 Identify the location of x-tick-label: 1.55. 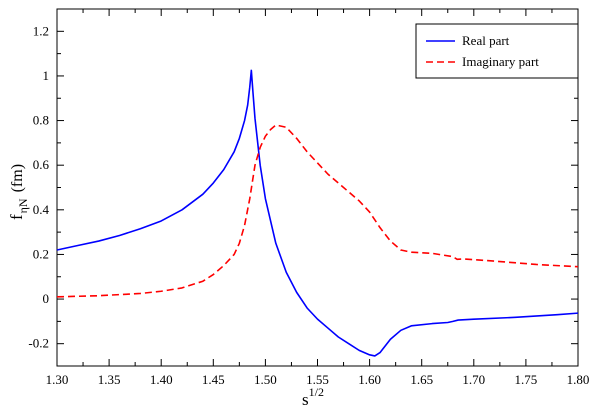
(317, 379).